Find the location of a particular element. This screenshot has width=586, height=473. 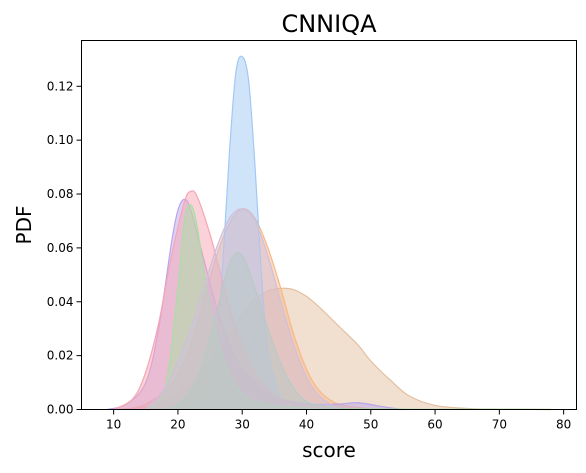

y-tick-label: 0.06 is located at coordinates (60, 248).